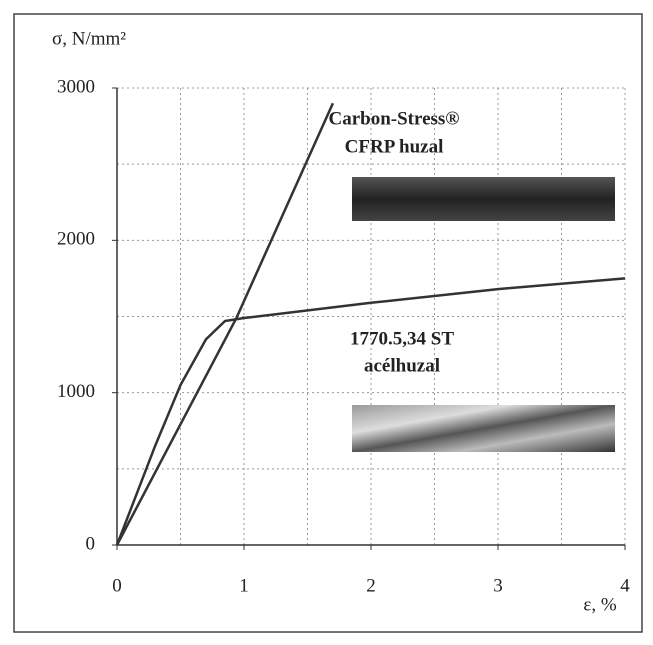 Image resolution: width=653 pixels, height=645 pixels. Describe the element at coordinates (76, 86) in the screenshot. I see `y-tick-label: 3000` at that location.